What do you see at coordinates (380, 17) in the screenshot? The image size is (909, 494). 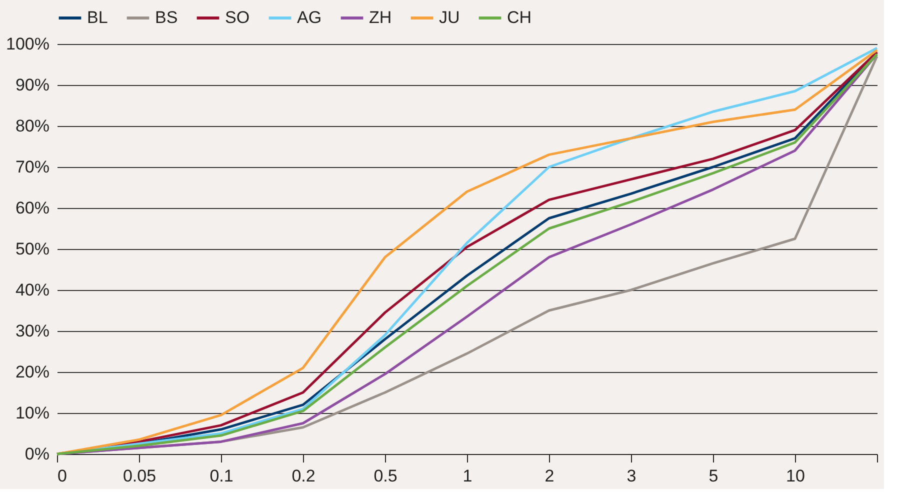 I see `legend-label: ZH` at bounding box center [380, 17].